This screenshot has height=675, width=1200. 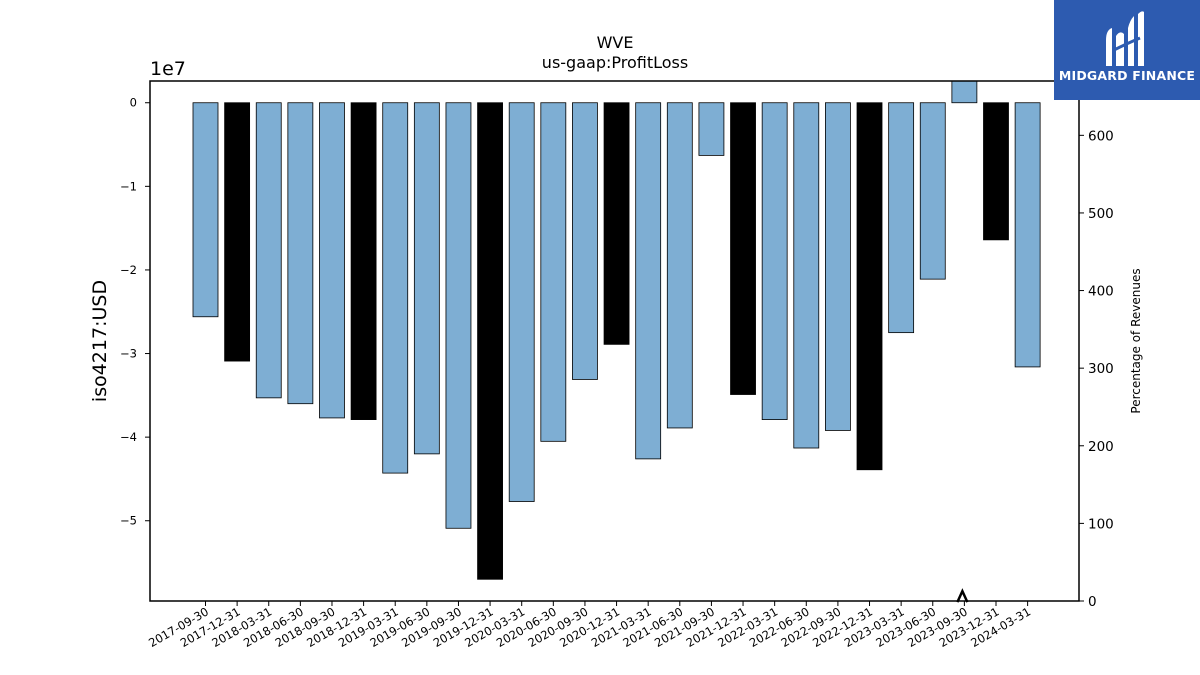 I want to click on y-tick-label: −4, so click(x=128, y=437).